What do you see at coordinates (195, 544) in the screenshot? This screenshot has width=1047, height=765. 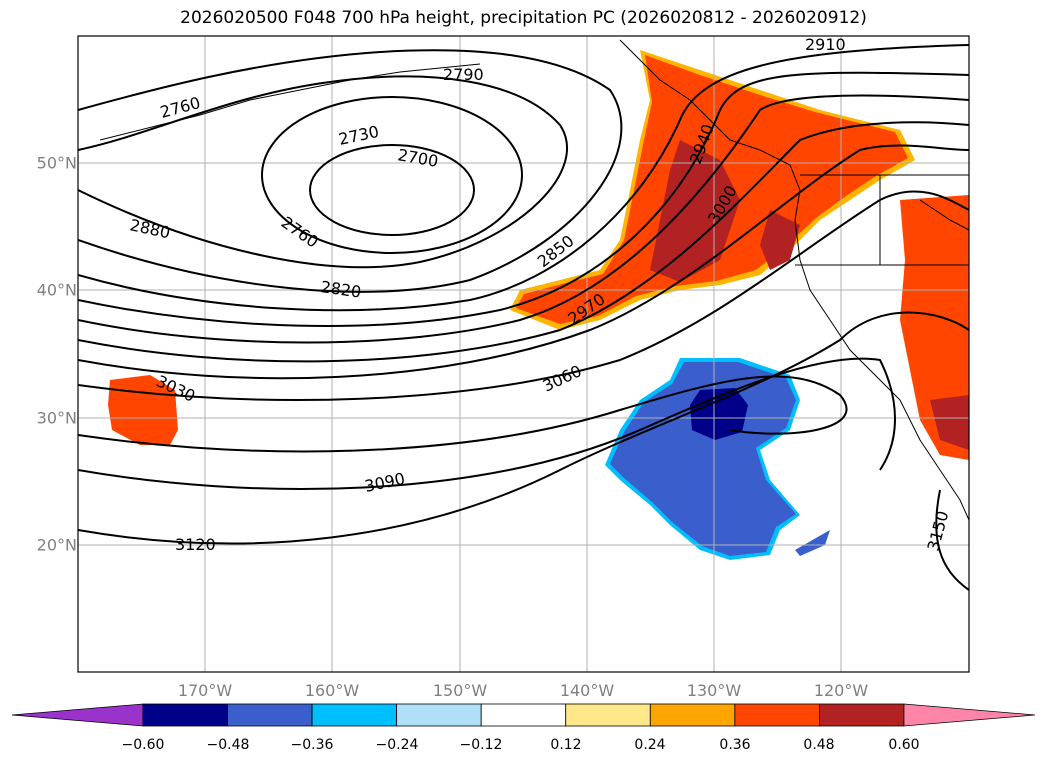 I see `contour-label: 3120` at bounding box center [195, 544].